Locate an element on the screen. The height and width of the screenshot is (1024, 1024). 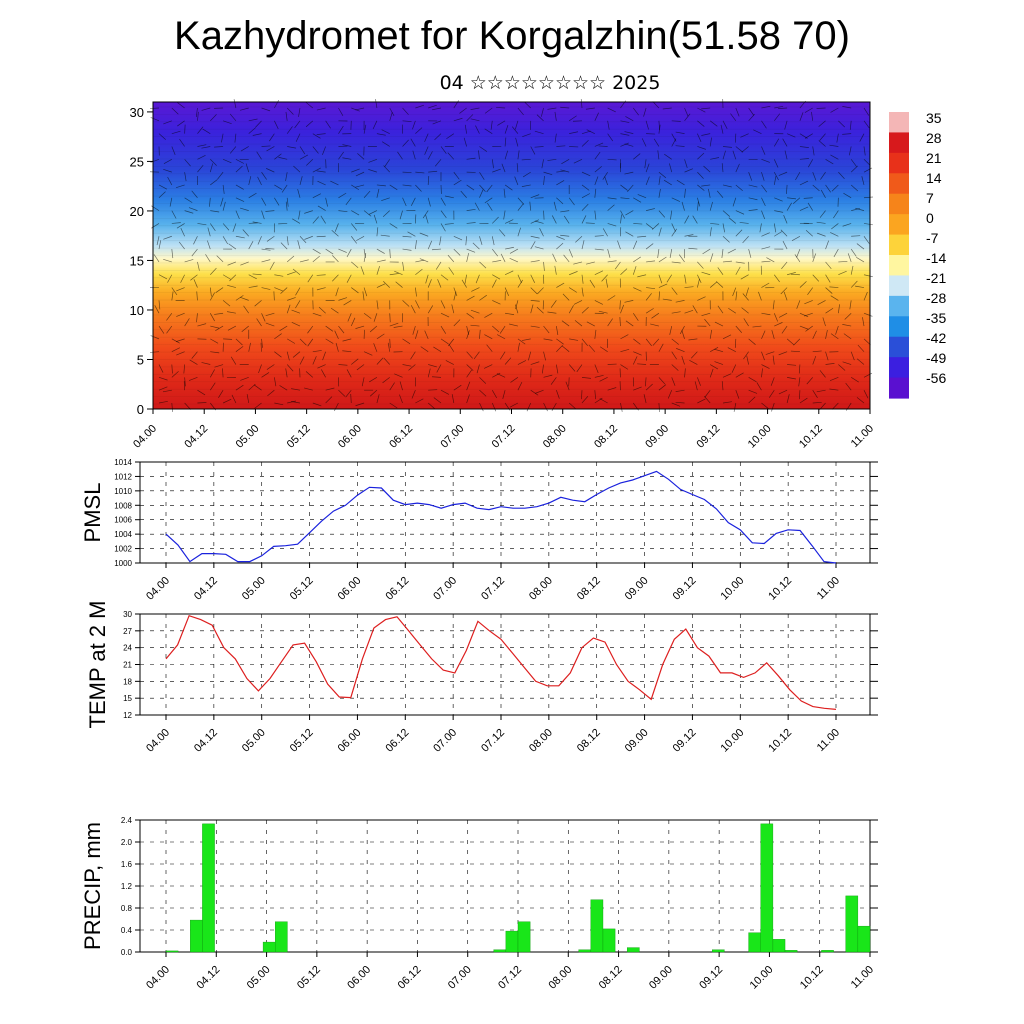
panel-xtick-label: 11.00 is located at coordinates (828, 740).